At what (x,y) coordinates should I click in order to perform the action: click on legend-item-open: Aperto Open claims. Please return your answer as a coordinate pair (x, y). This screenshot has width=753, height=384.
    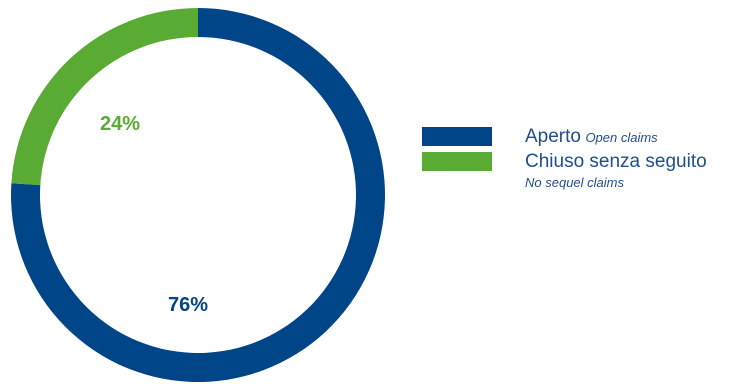
    Looking at the image, I should click on (564, 137).